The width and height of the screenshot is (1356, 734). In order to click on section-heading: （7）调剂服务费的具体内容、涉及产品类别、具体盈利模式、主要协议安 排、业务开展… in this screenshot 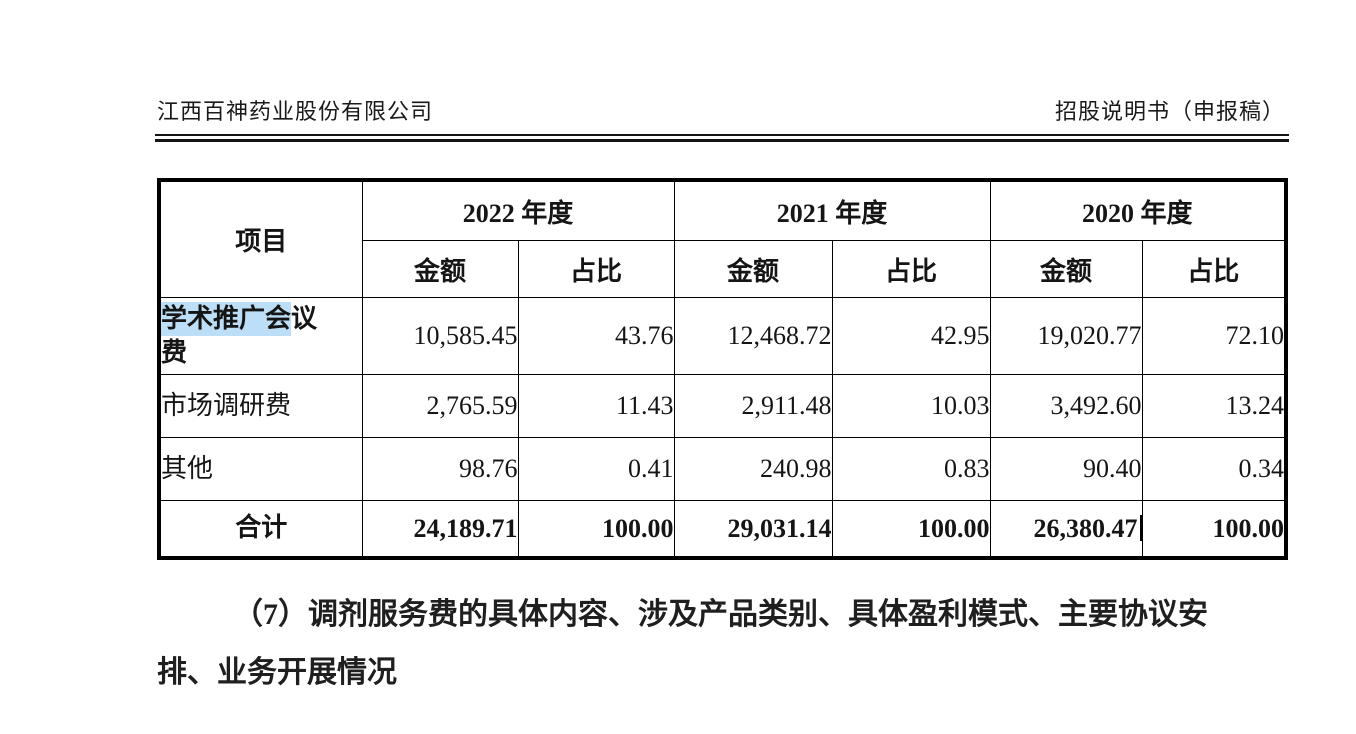, I will do `click(727, 644)`.